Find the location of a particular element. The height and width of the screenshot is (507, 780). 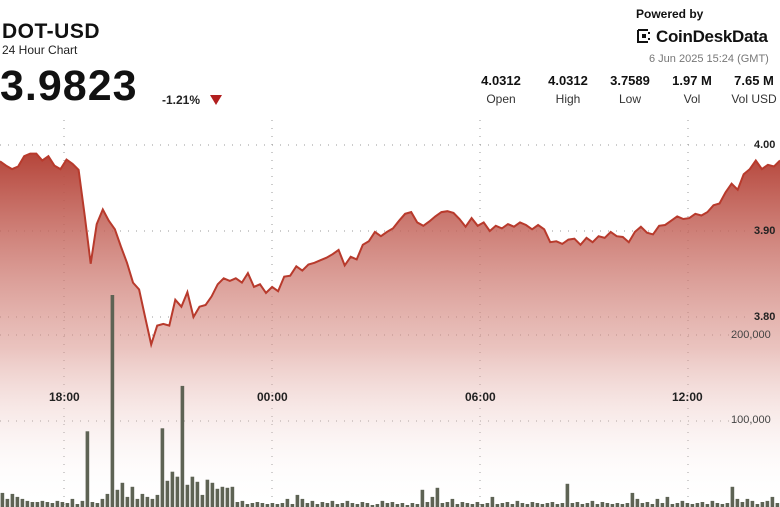

stat-high: 4.0312 High is located at coordinates (568, 89).